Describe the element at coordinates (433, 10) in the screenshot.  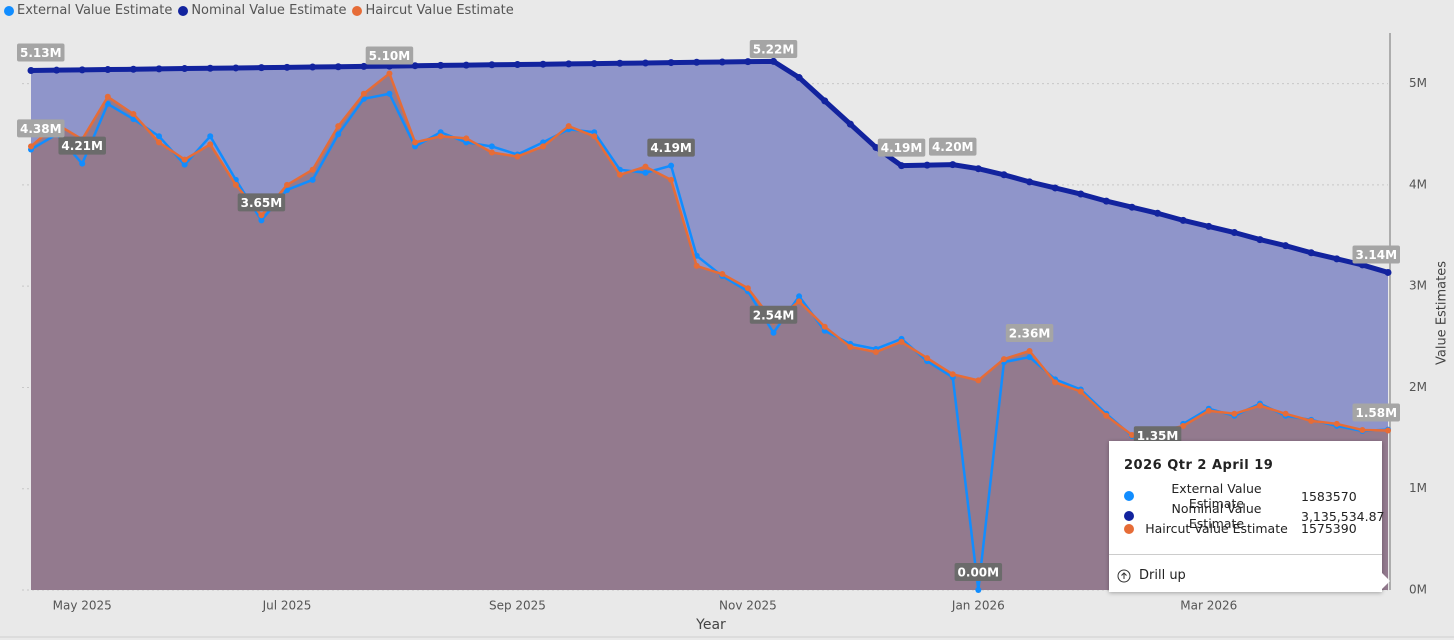
I see `legend-item: Haircut Value Estimate` at that location.